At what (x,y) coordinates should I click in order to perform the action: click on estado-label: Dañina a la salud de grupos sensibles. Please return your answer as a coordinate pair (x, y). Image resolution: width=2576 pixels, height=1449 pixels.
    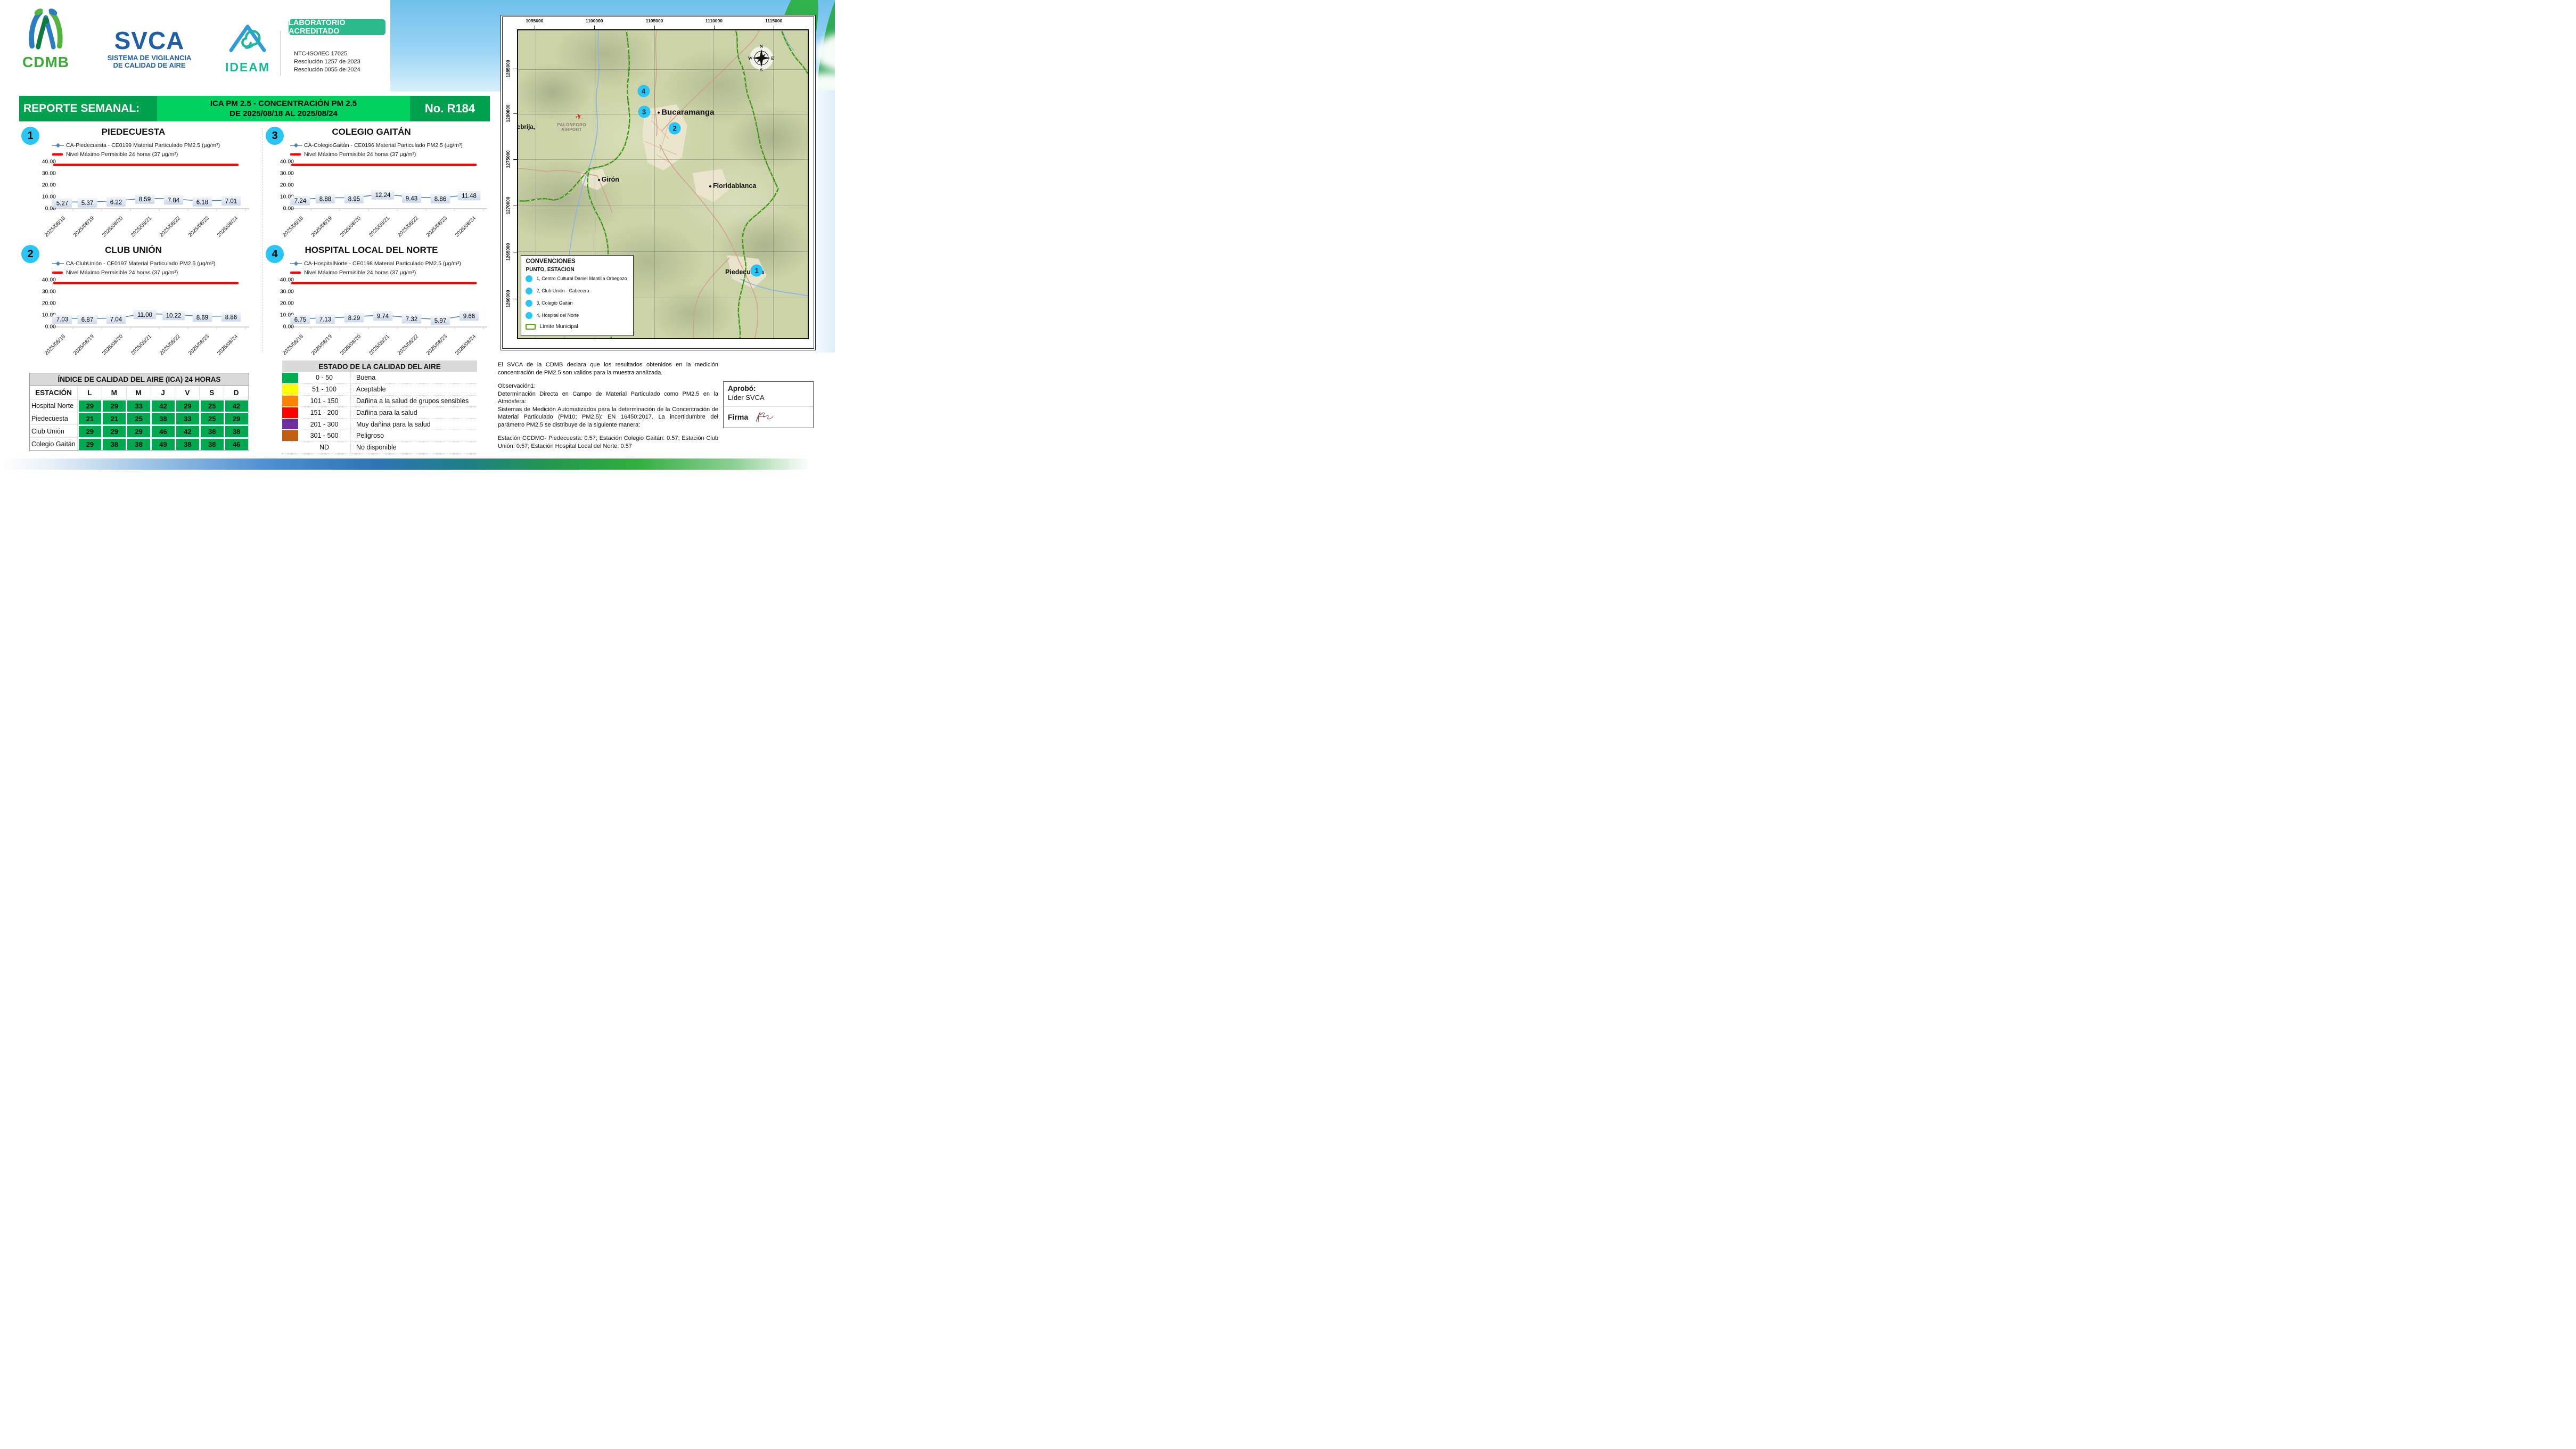
    Looking at the image, I should click on (413, 401).